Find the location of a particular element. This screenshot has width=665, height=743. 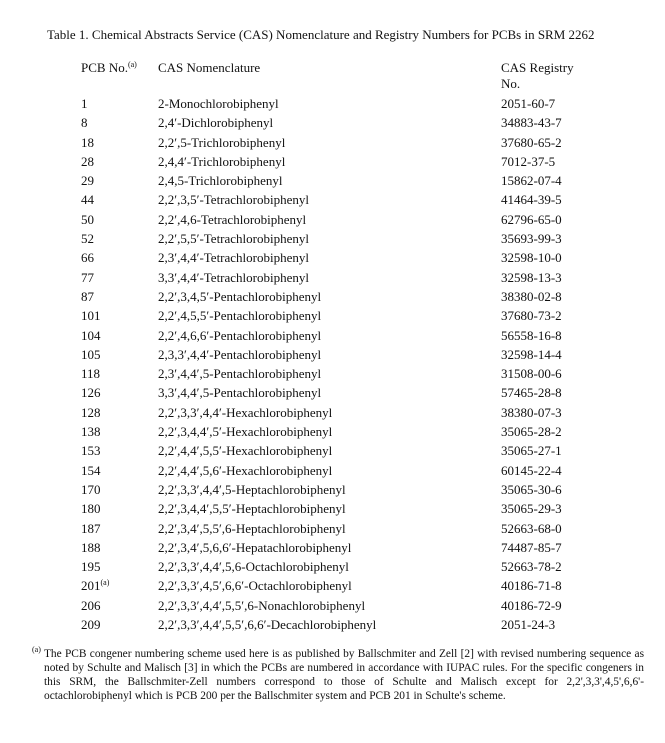

pcb-number: 206 is located at coordinates (91, 606).